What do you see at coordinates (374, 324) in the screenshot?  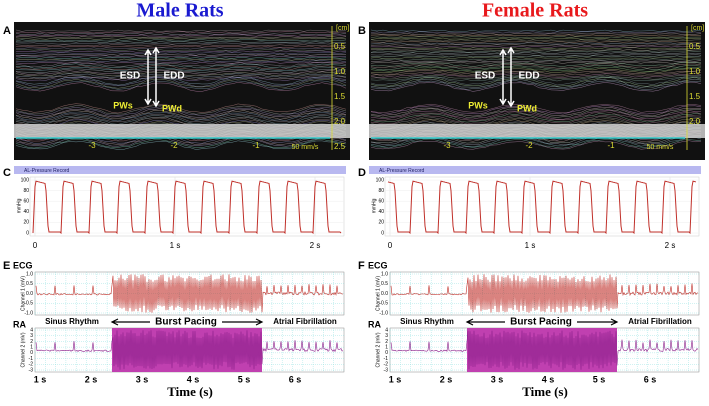 I see `ra-label: RA` at bounding box center [374, 324].